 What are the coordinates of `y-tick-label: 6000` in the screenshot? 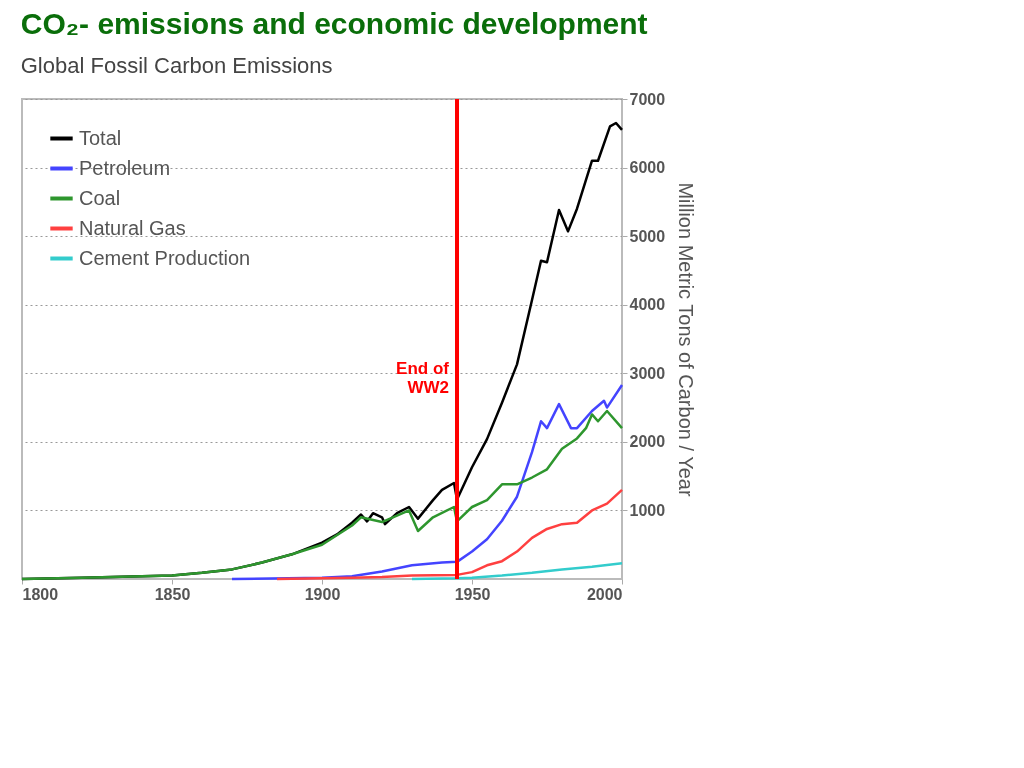 It's located at (647, 168).